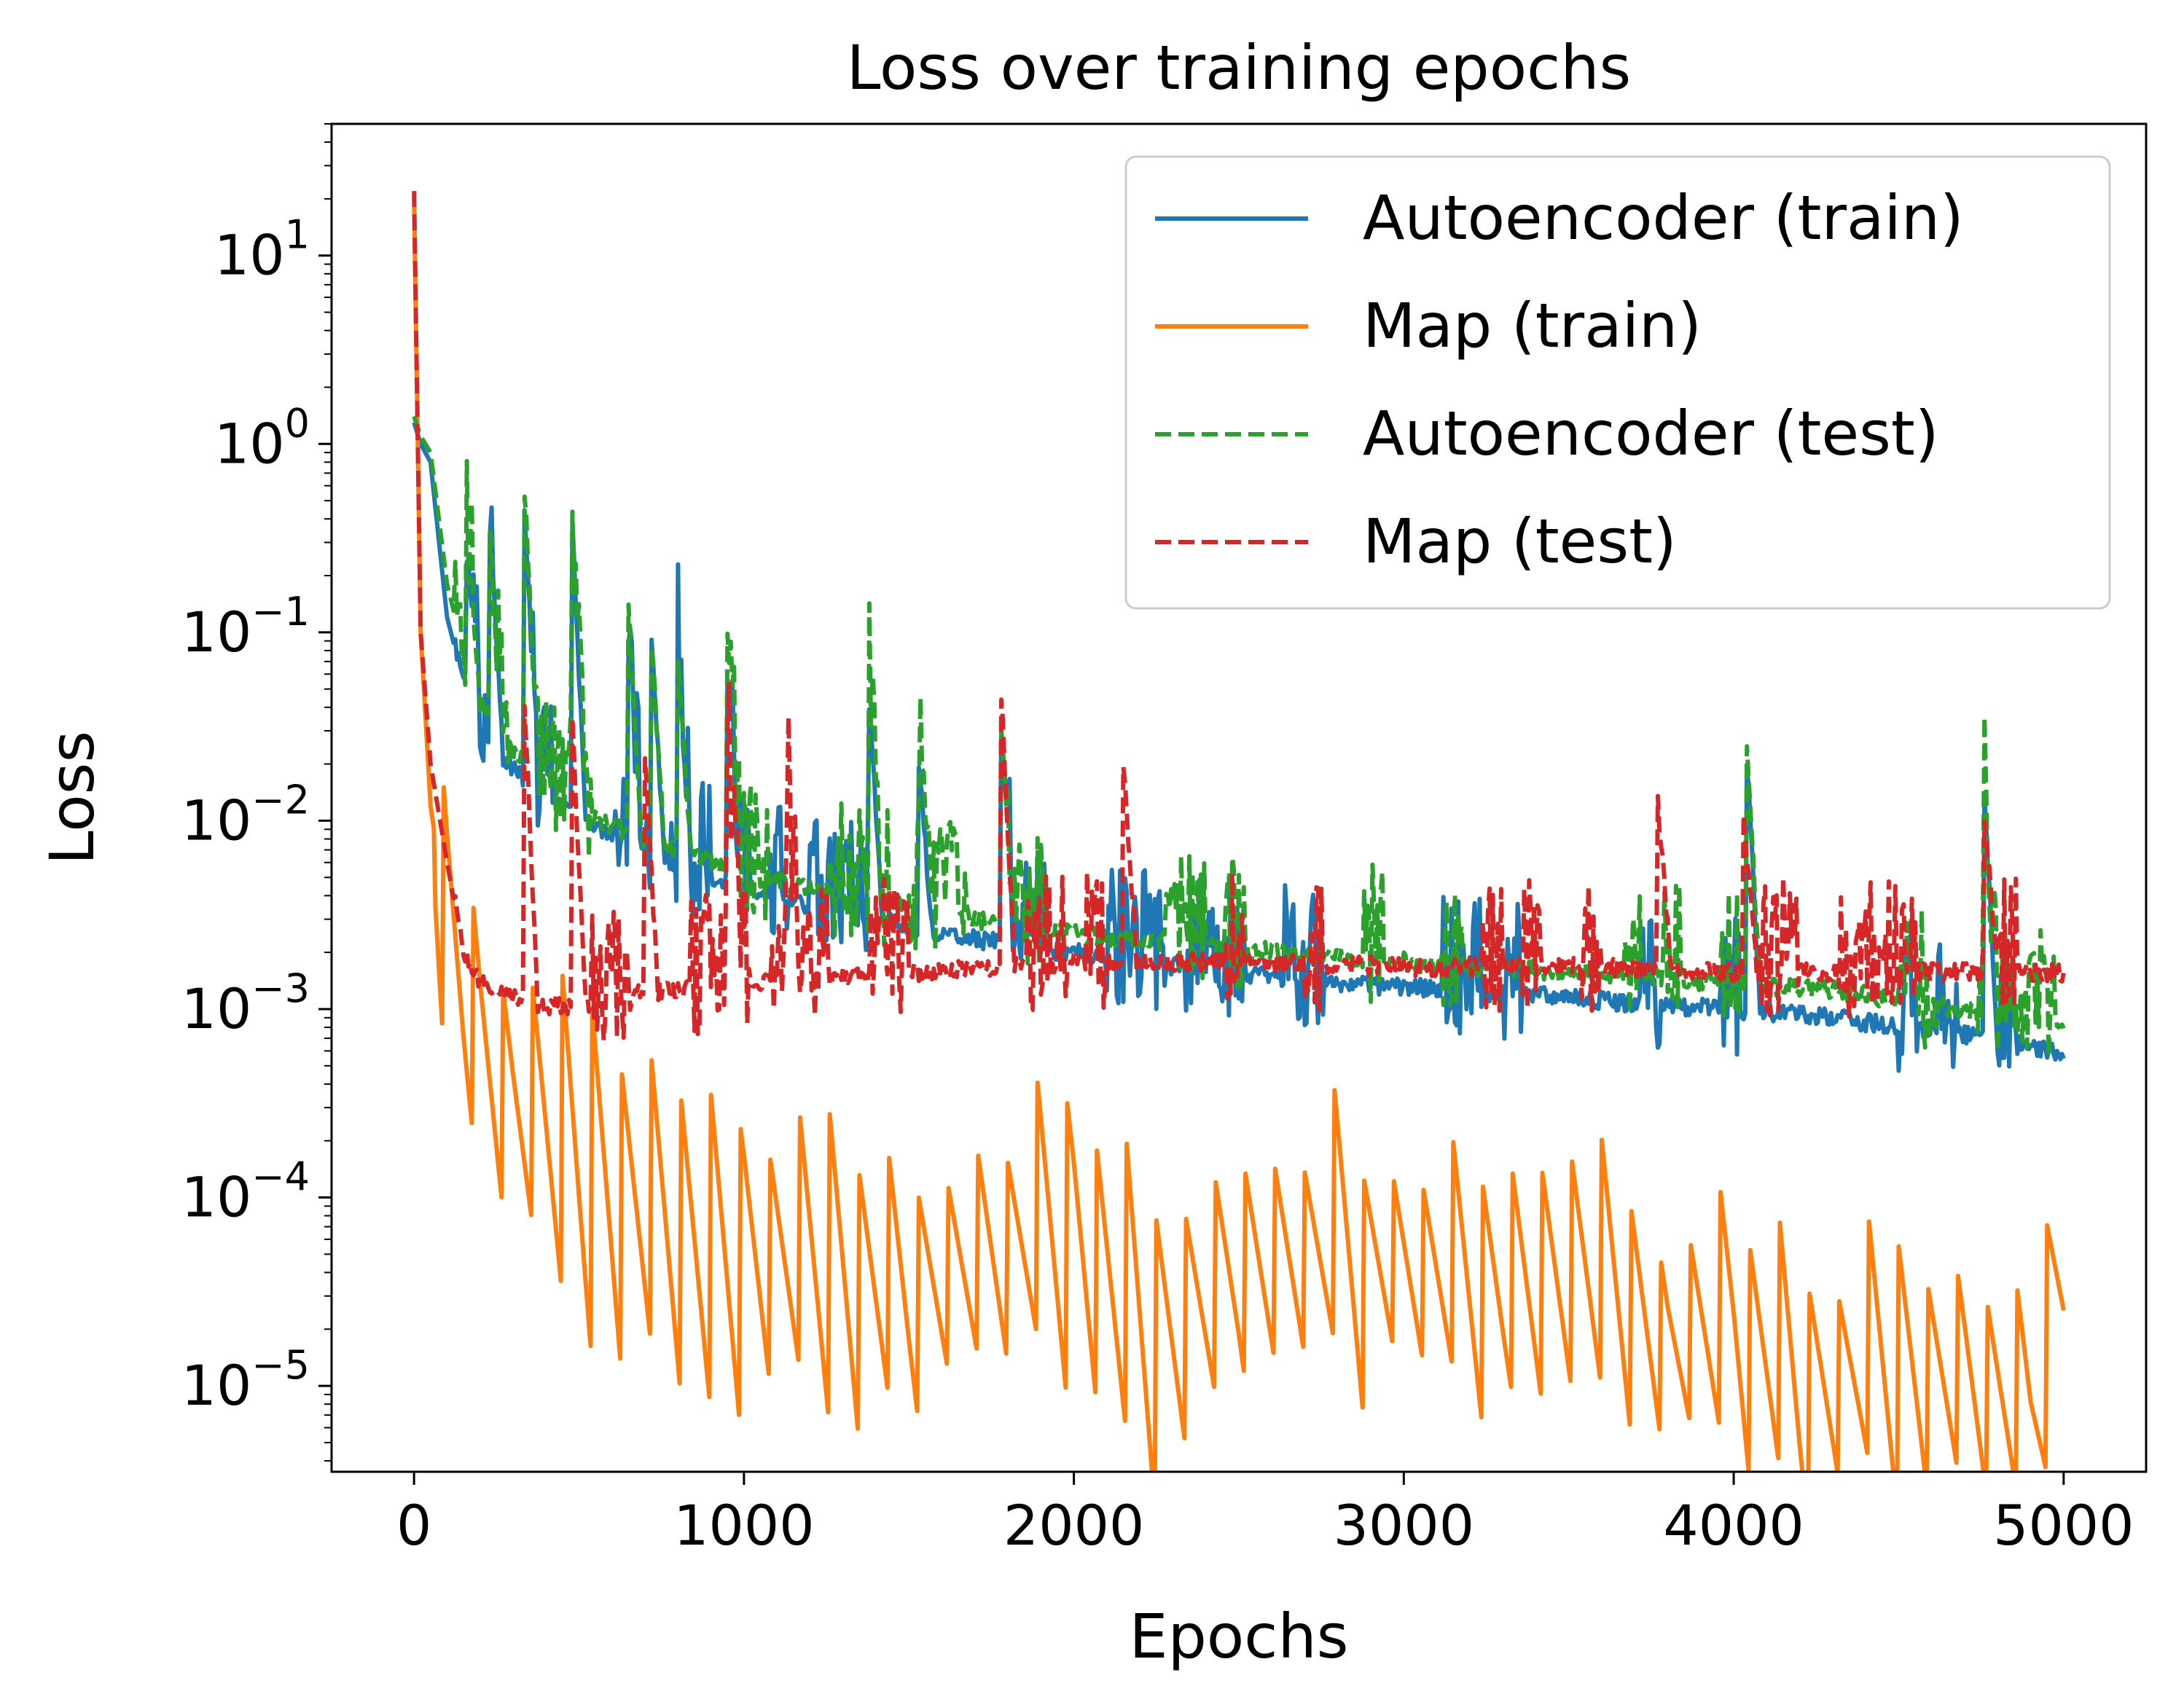 The height and width of the screenshot is (1702, 2184). What do you see at coordinates (280, 988) in the screenshot?
I see `y-tick-exponent: −3` at bounding box center [280, 988].